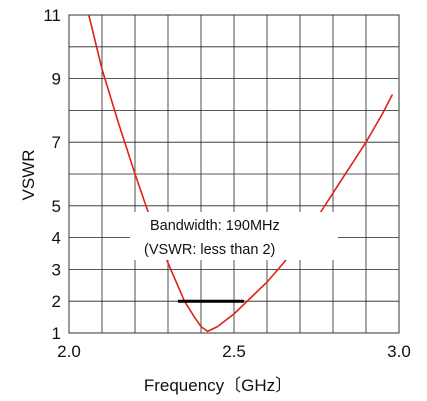 The width and height of the screenshot is (427, 401). What do you see at coordinates (399, 351) in the screenshot?
I see `x-tick-label: 3.0` at bounding box center [399, 351].